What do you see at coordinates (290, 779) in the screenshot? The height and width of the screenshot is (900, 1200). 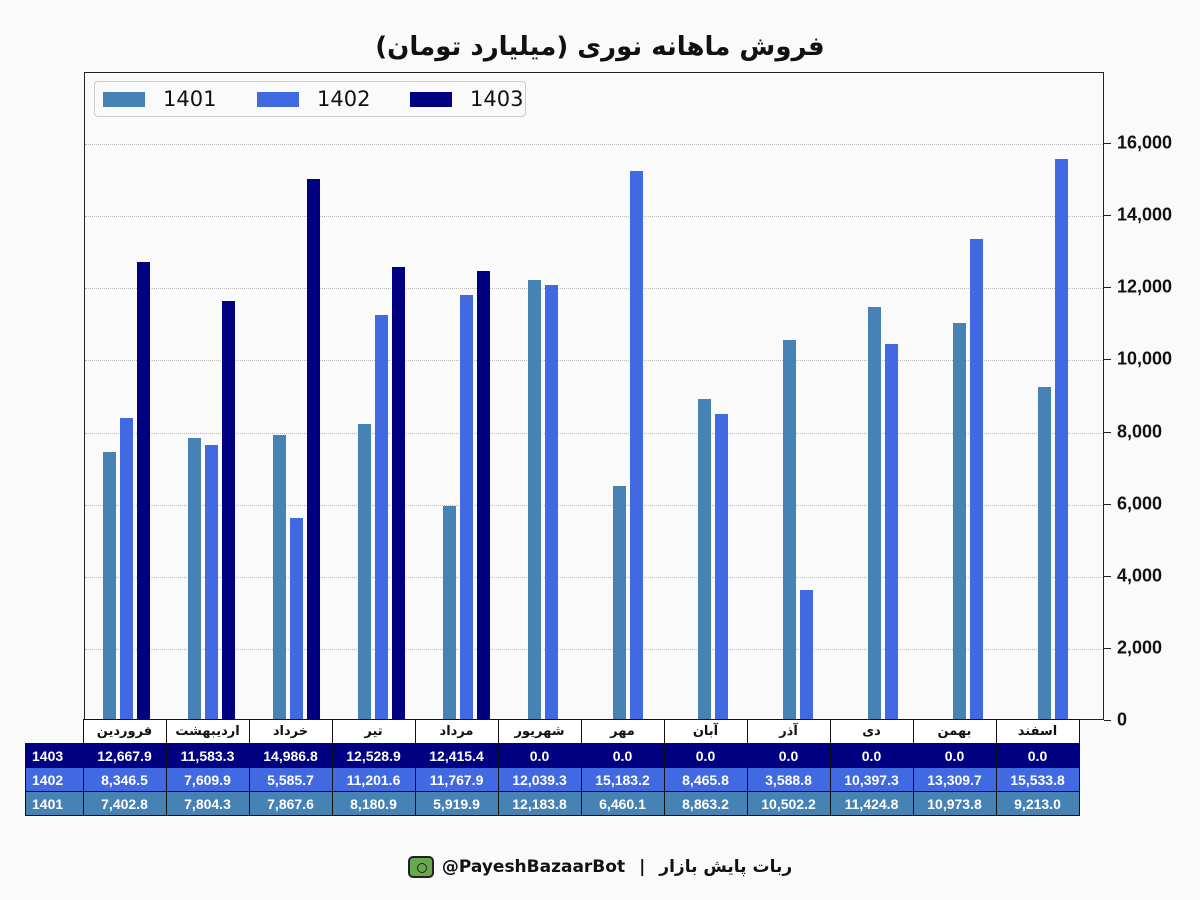 I see `table-cell: 5,585.7` at bounding box center [290, 779].